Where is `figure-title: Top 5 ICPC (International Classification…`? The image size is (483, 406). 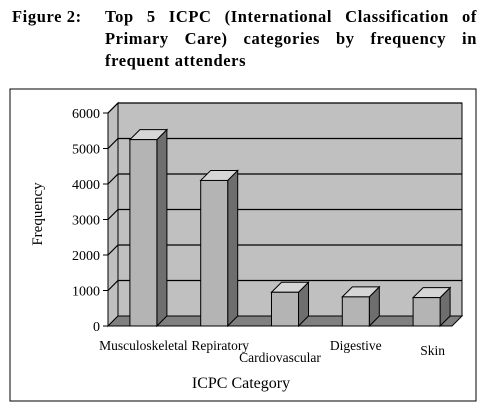
figure-title: Top 5 ICPC (International Classification… is located at coordinates (291, 39).